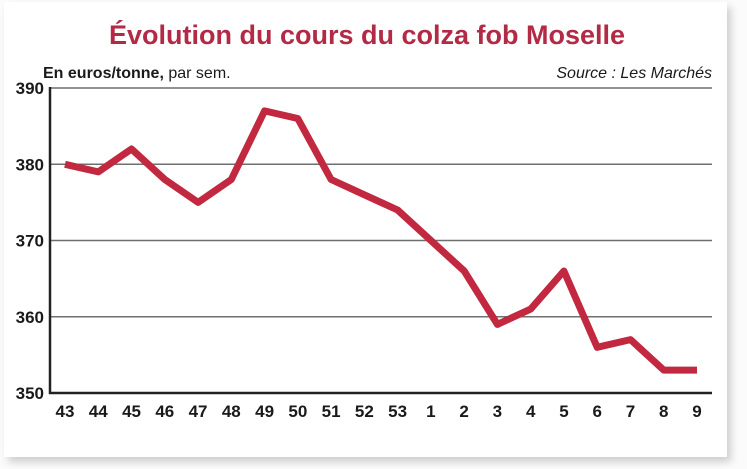 Image resolution: width=747 pixels, height=469 pixels. I want to click on y-tick-label-360: 360, so click(30, 317).